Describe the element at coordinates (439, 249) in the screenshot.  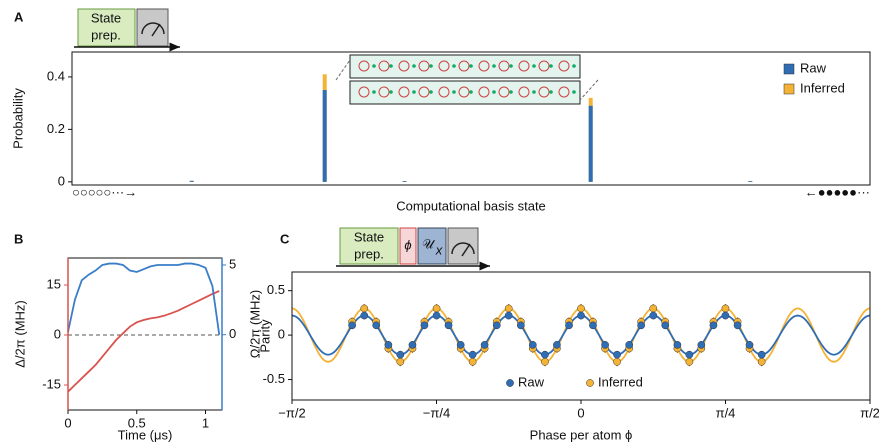
I see `unitary-subscript: x` at that location.